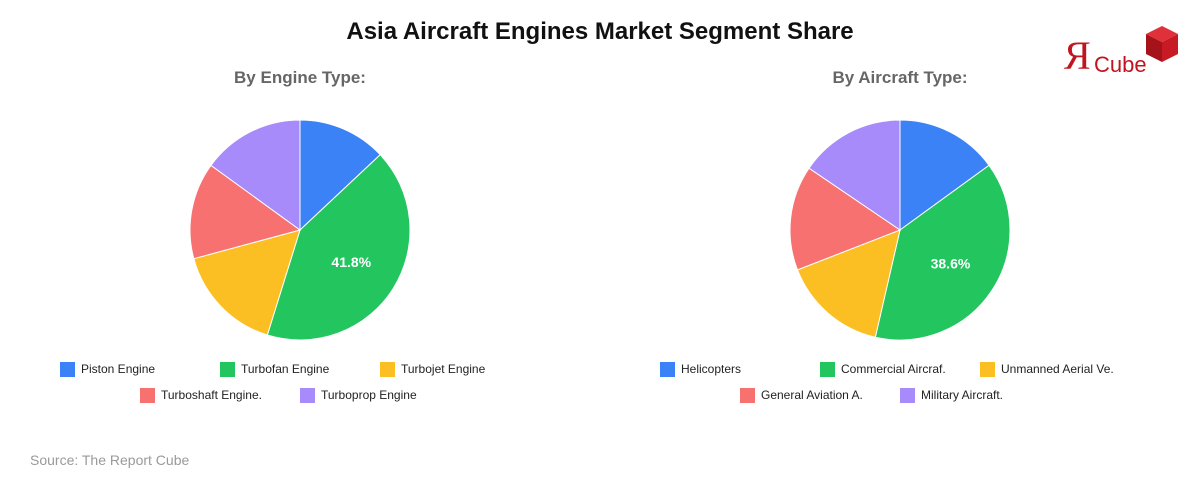 The height and width of the screenshot is (480, 1200). I want to click on legend-label: Turboshaft Engine., so click(211, 395).